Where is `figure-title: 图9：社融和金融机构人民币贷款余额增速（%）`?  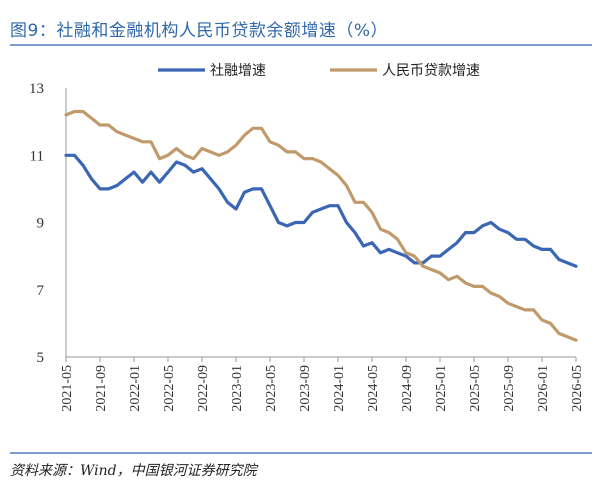 figure-title: 图9：社融和金融机构人民币贷款余额增速（%） is located at coordinates (199, 31).